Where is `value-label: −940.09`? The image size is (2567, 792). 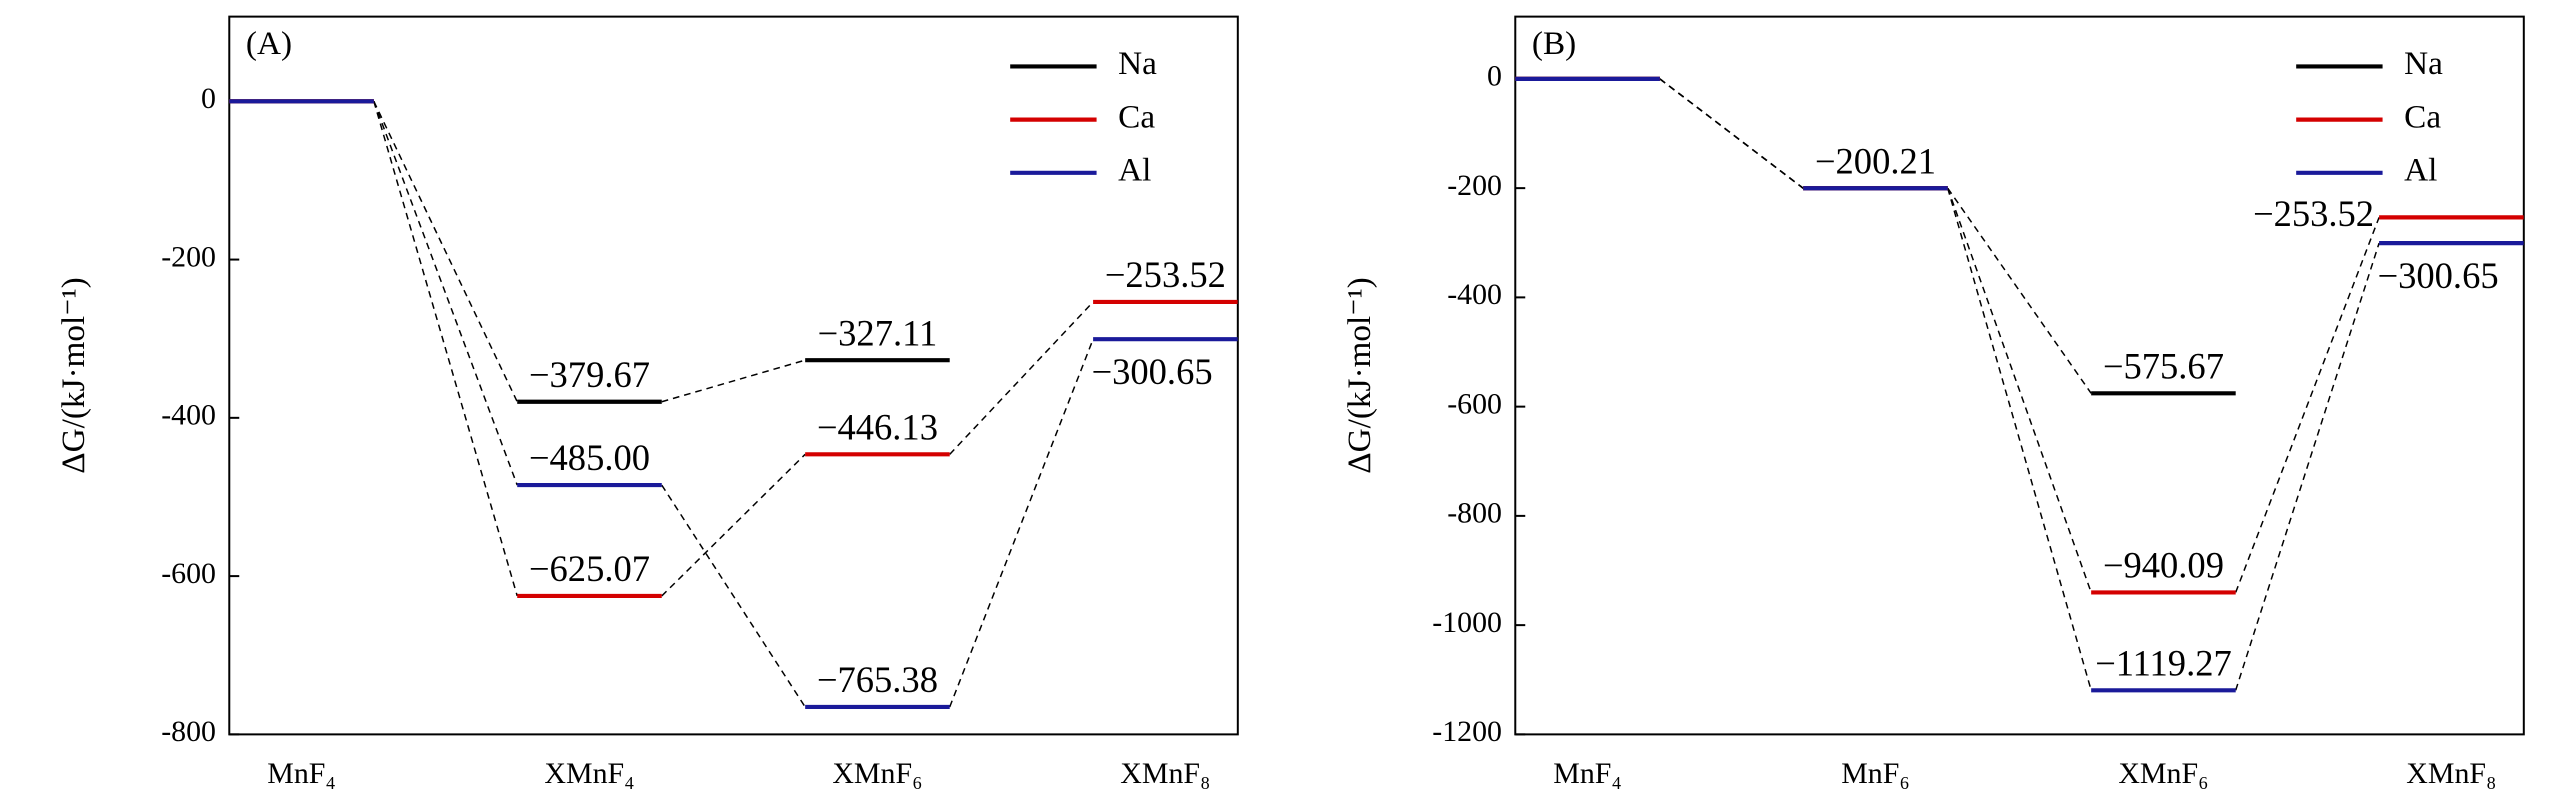
value-label: −940.09 is located at coordinates (2163, 565).